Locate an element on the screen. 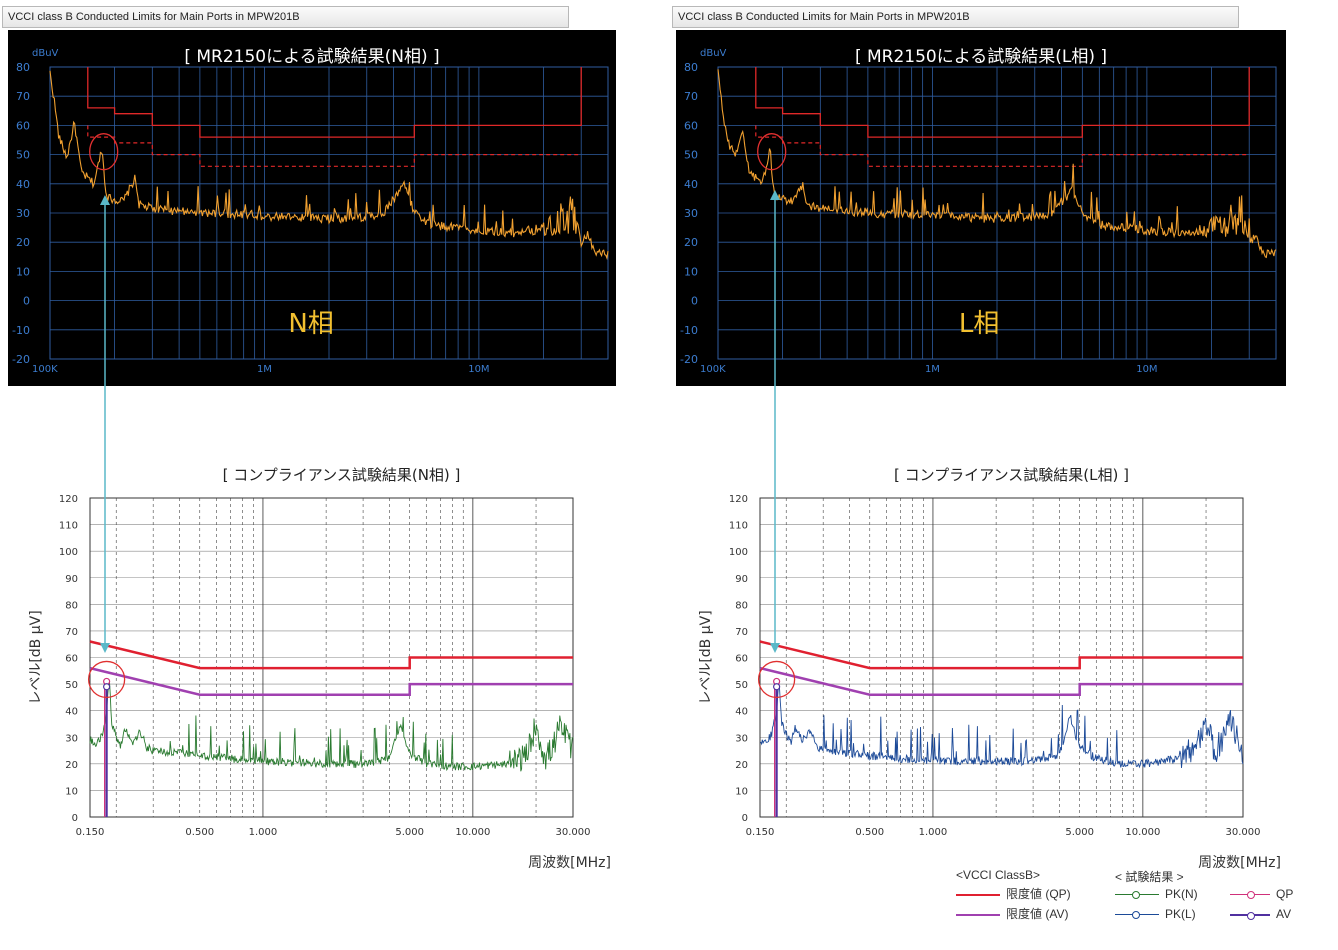  y-tick-label: 100 is located at coordinates (68, 552).